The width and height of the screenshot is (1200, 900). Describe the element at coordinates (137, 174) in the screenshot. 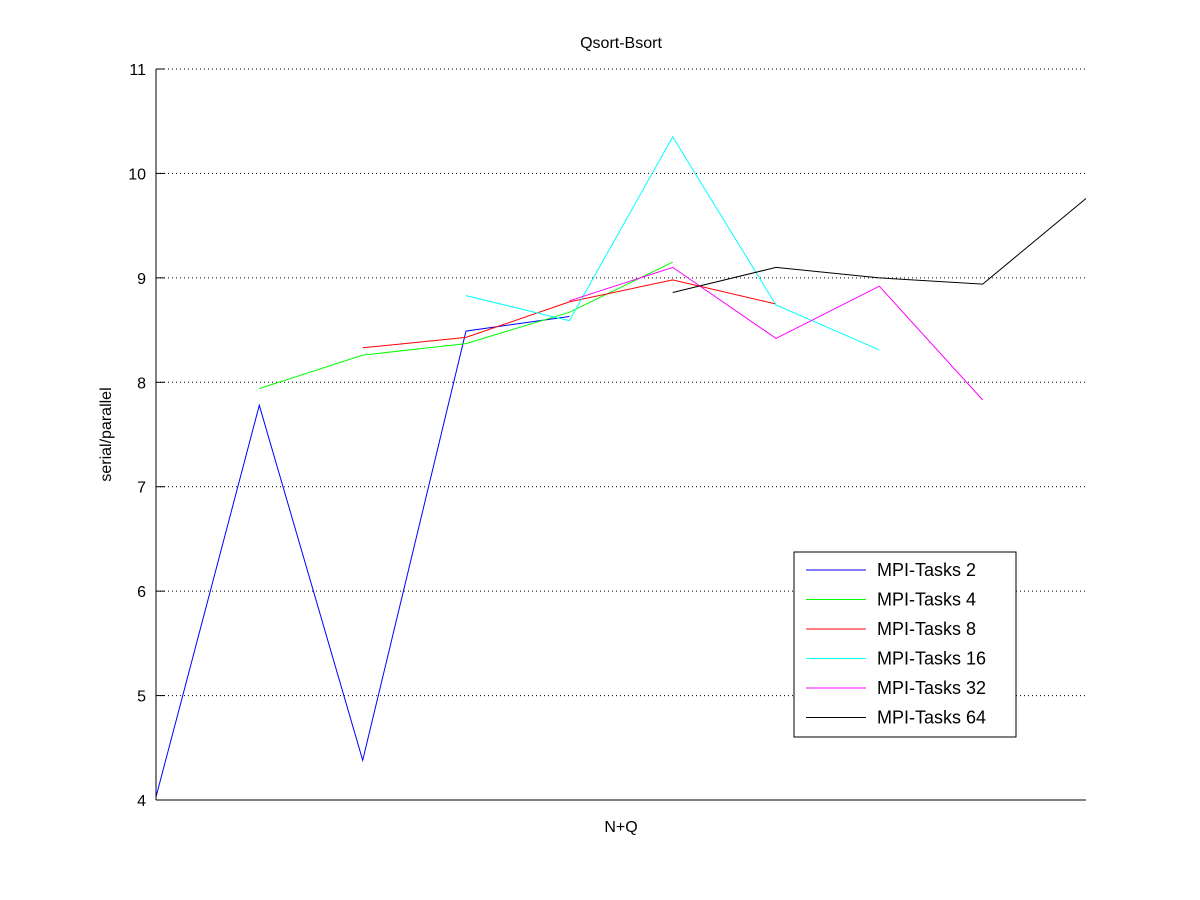

I see `y-tick-label: 10` at that location.